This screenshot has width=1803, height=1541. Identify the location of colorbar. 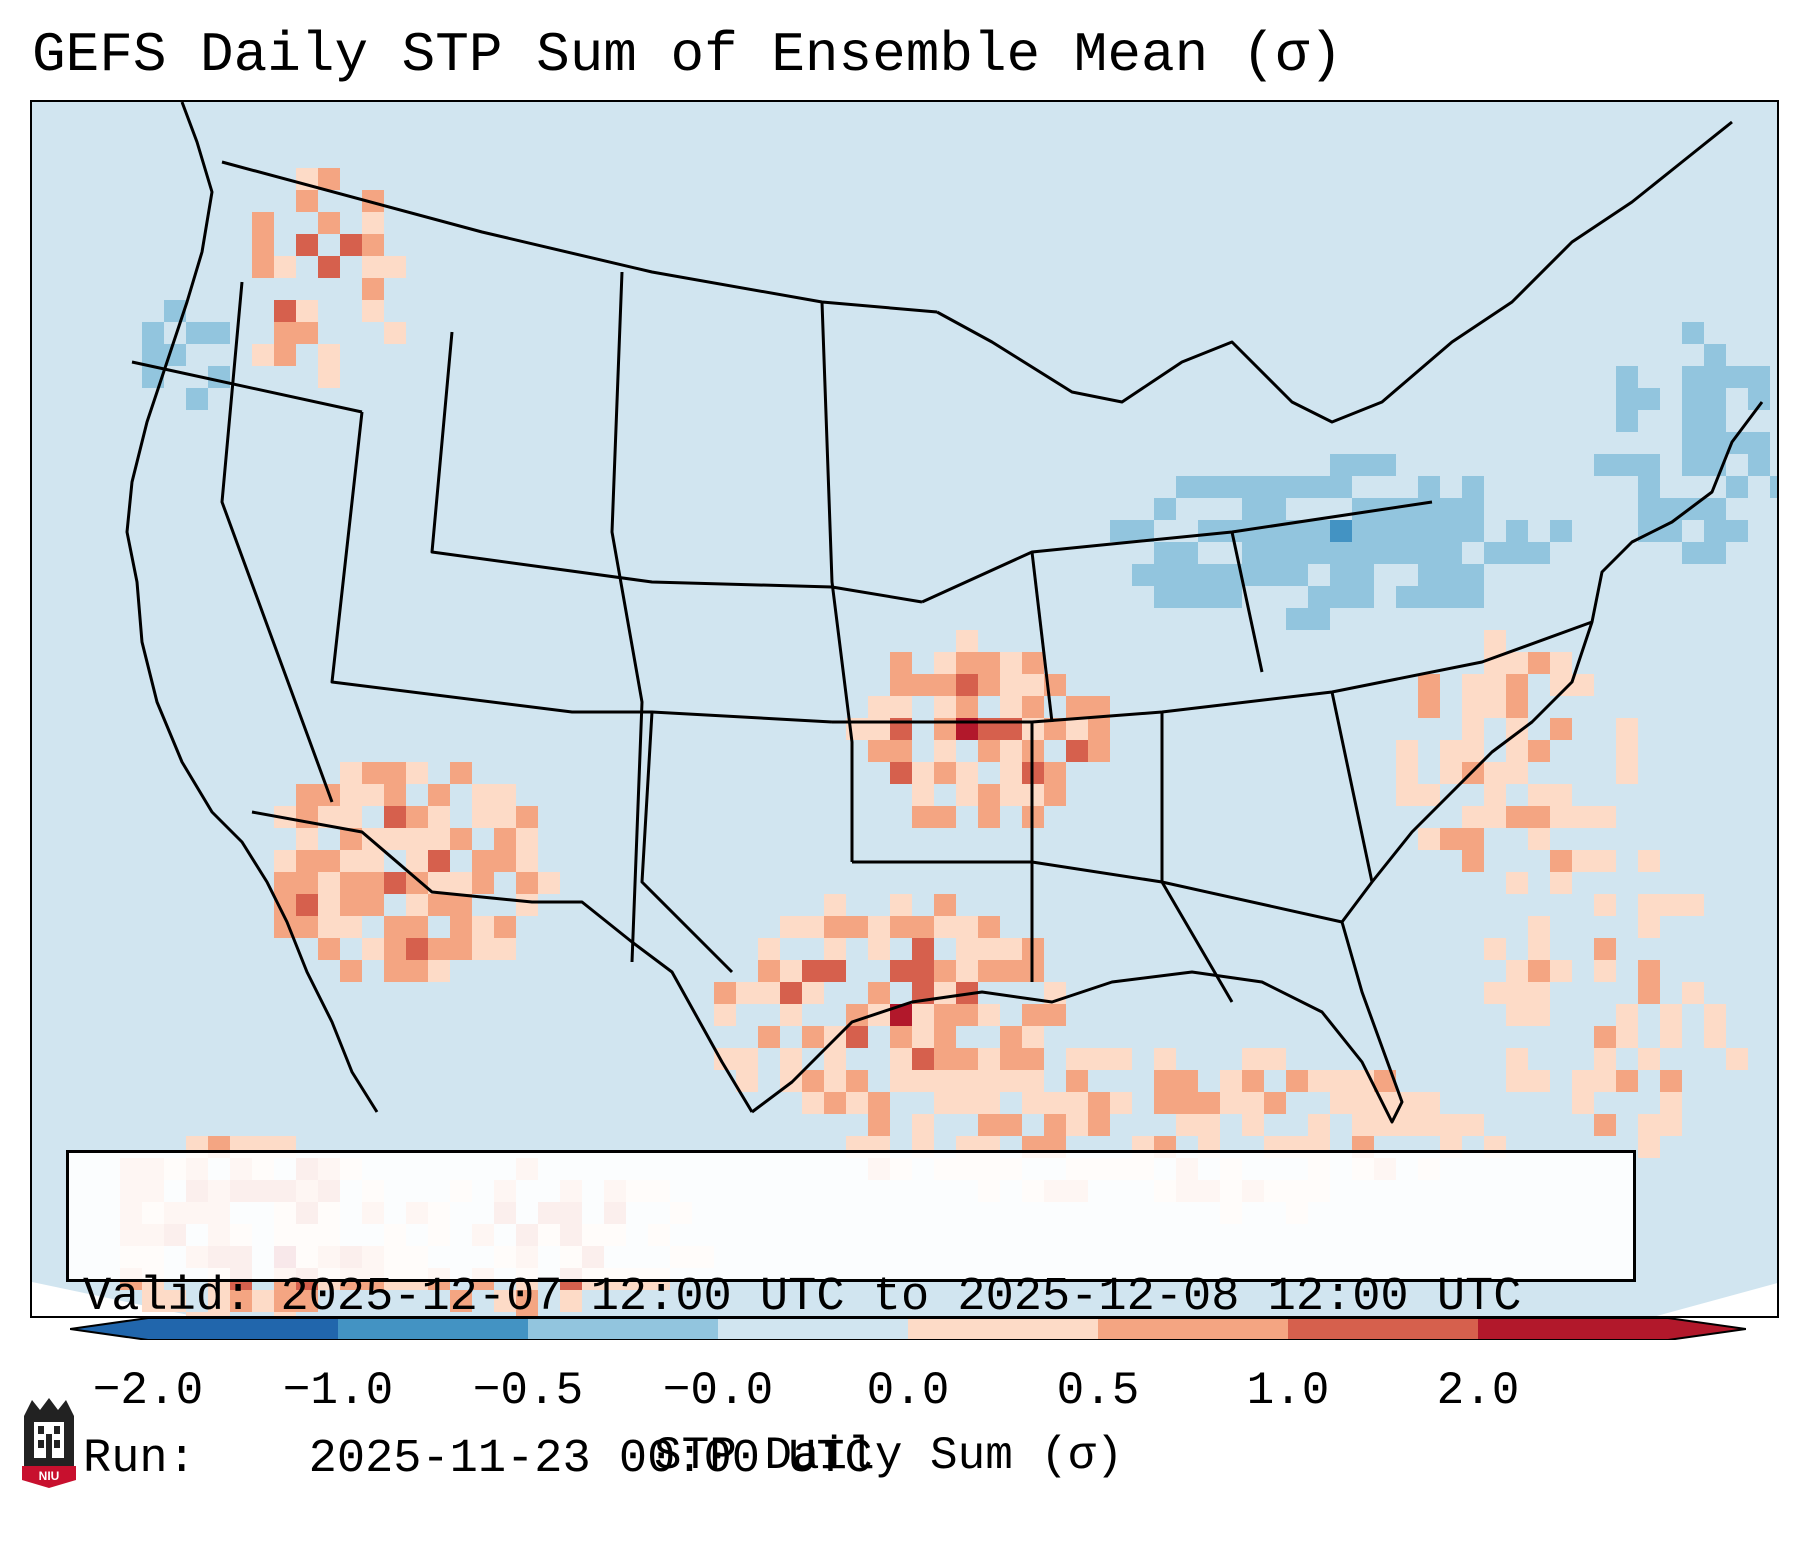
(908, 1329).